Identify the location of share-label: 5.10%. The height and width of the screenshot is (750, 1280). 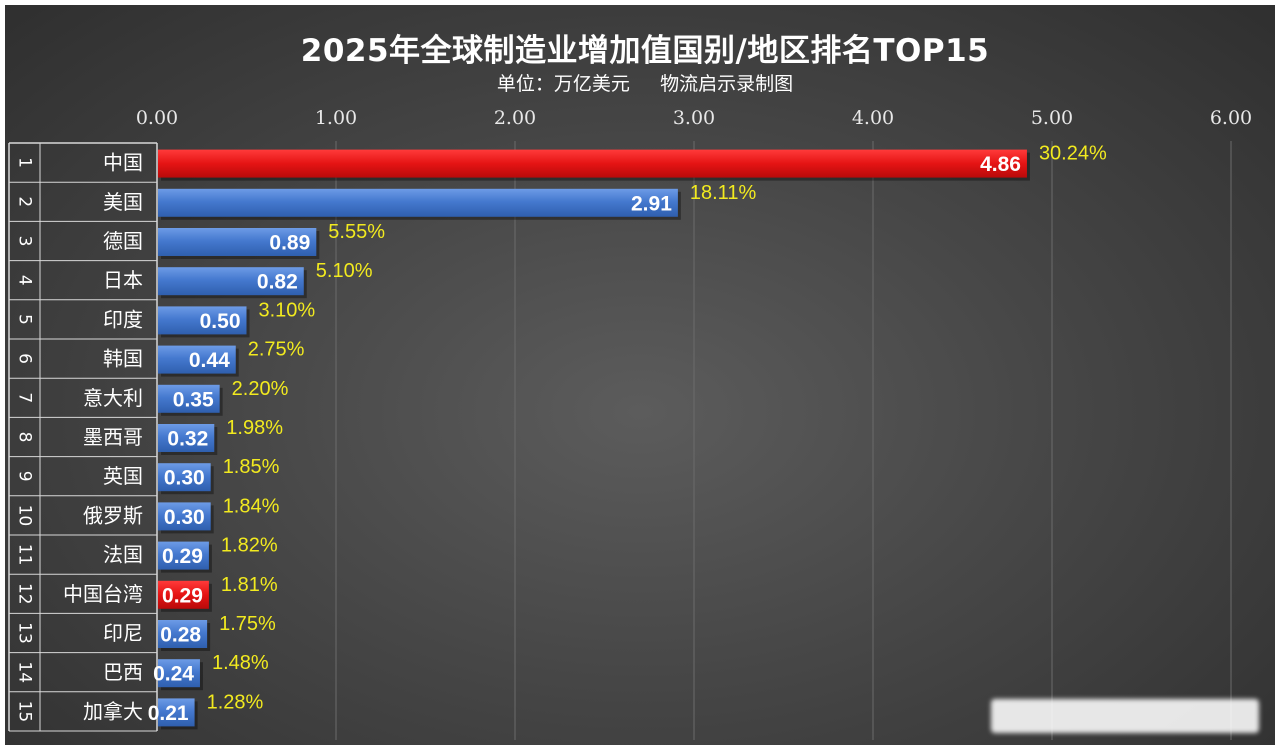
(344, 271).